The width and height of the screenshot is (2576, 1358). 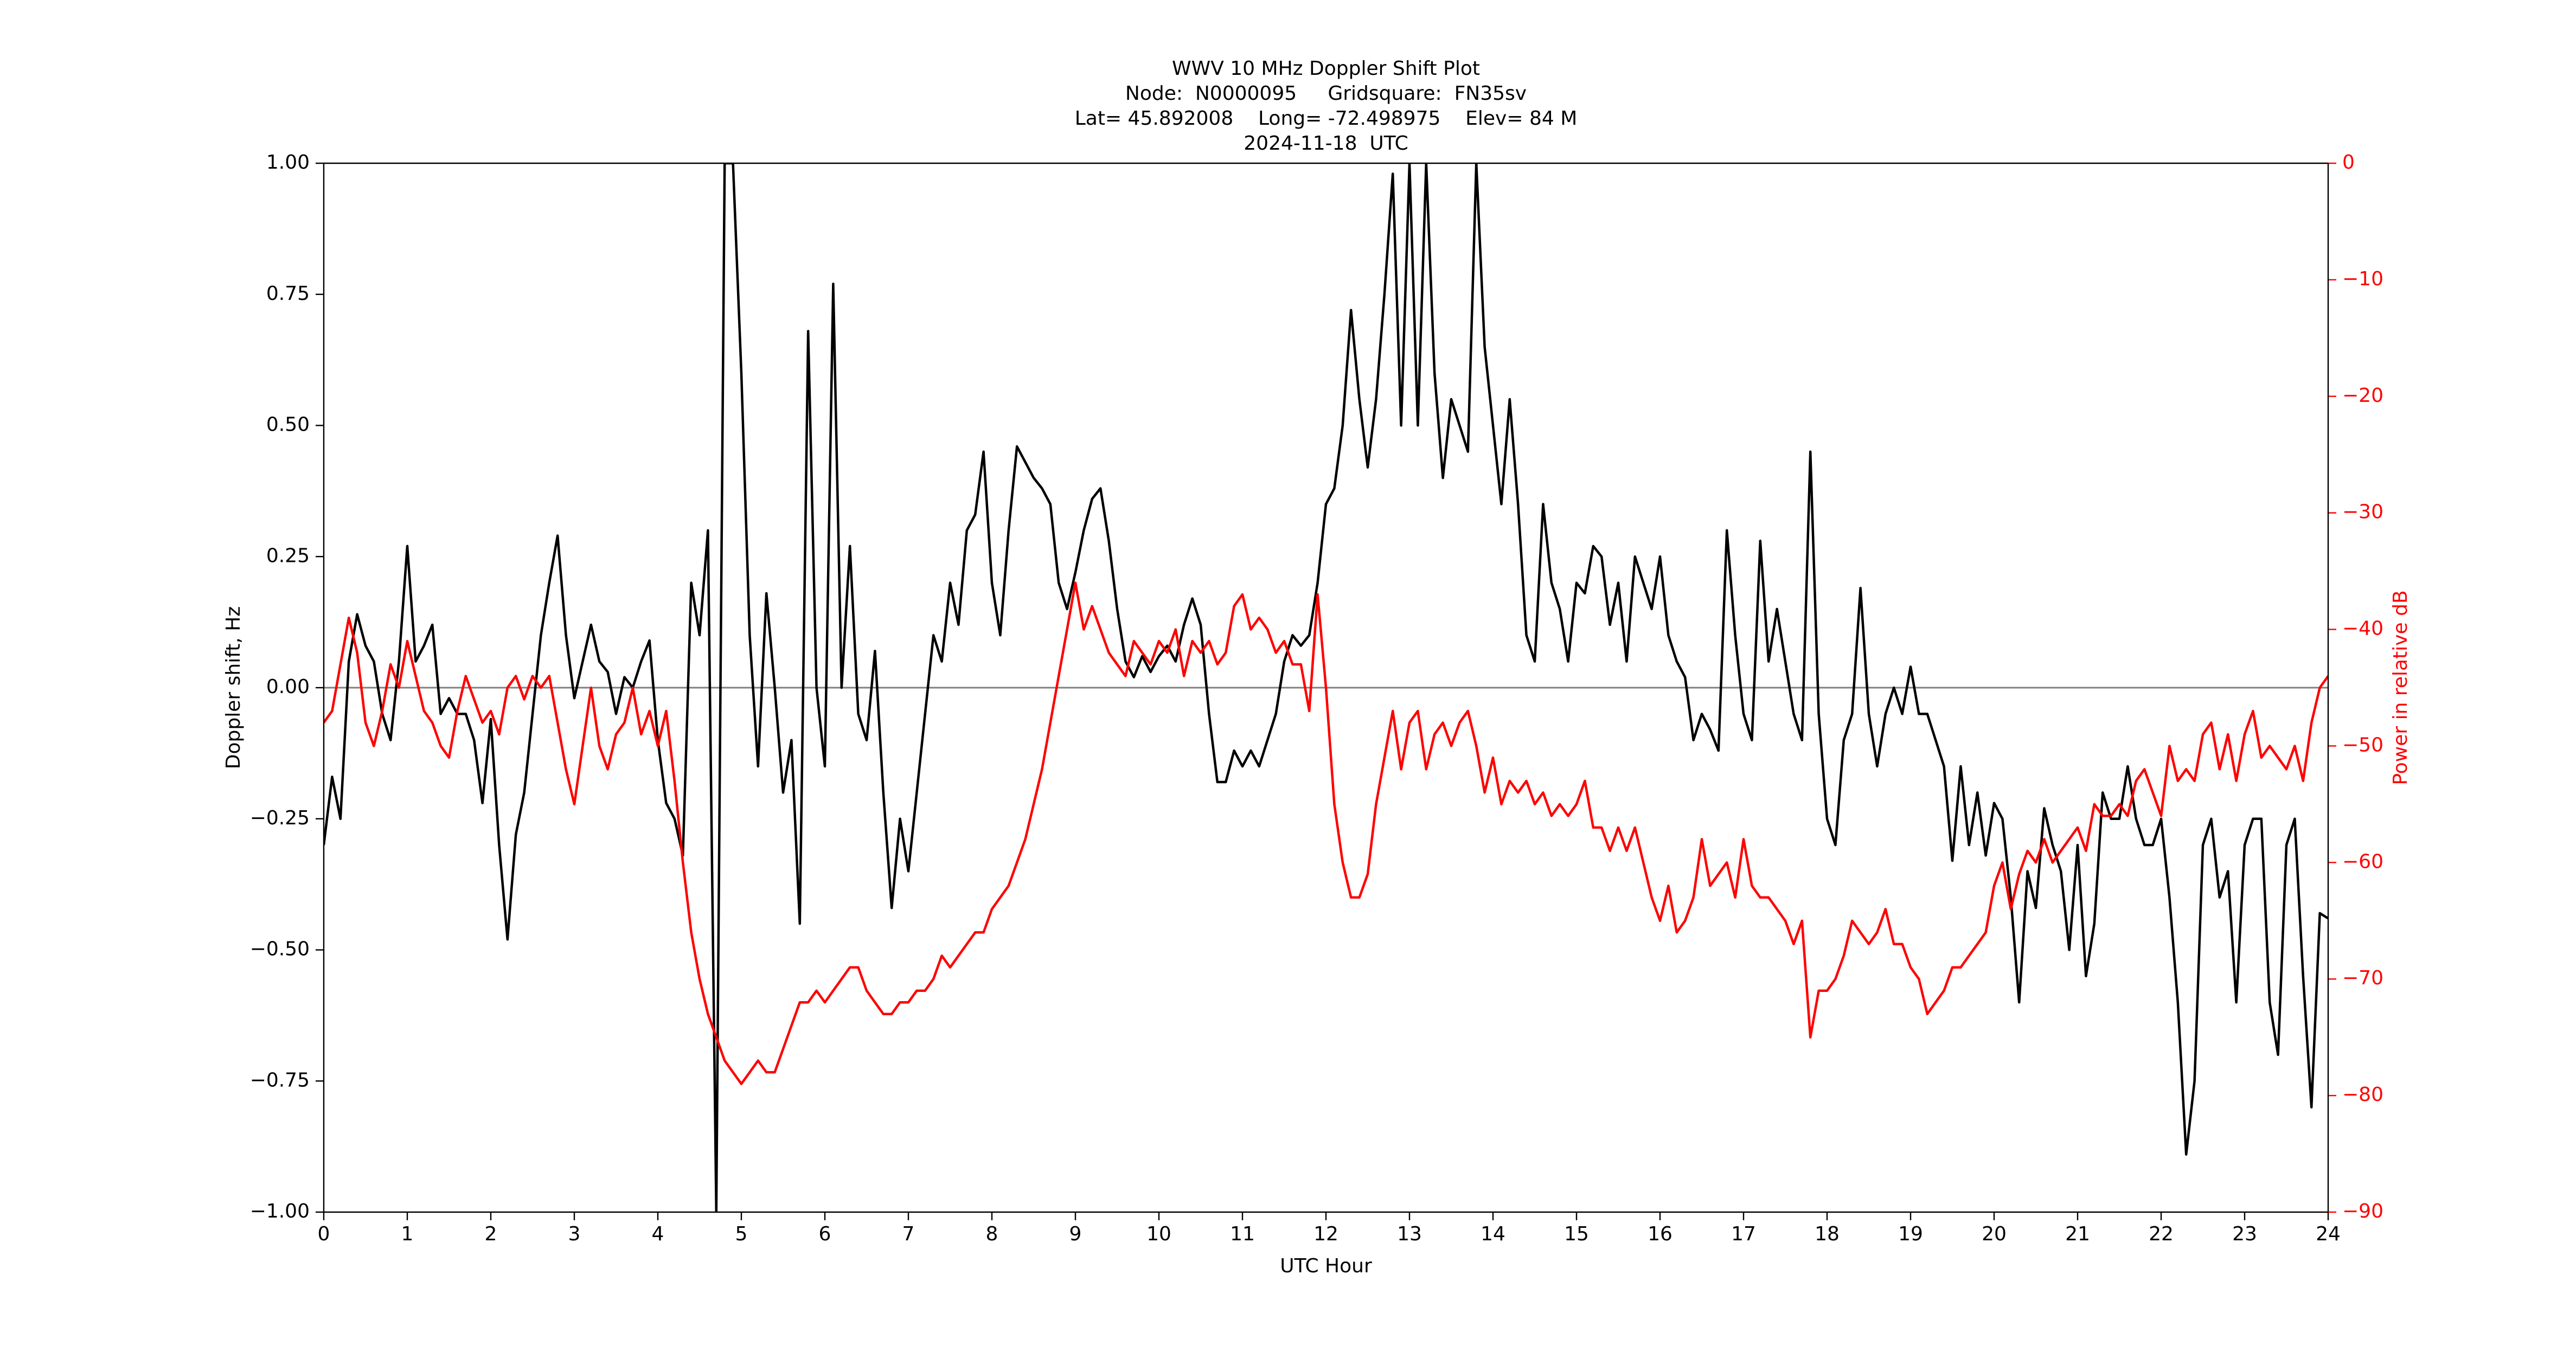 What do you see at coordinates (1325, 1234) in the screenshot?
I see `x-tick-label: 12` at bounding box center [1325, 1234].